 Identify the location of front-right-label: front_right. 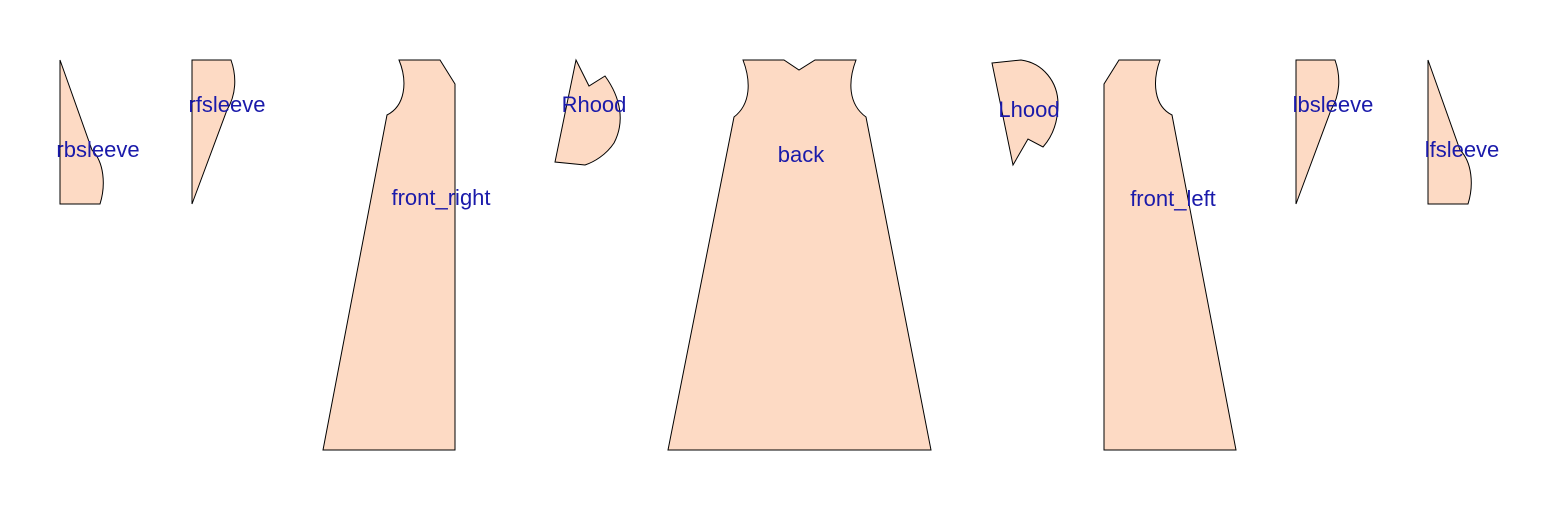
(440, 197).